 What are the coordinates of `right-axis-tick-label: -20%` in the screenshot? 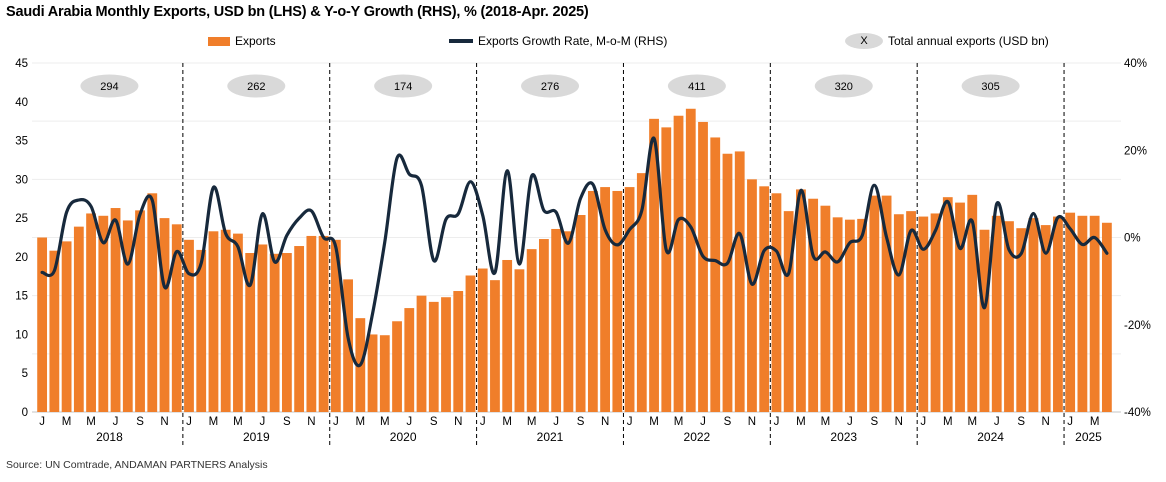 It's located at (1137, 326).